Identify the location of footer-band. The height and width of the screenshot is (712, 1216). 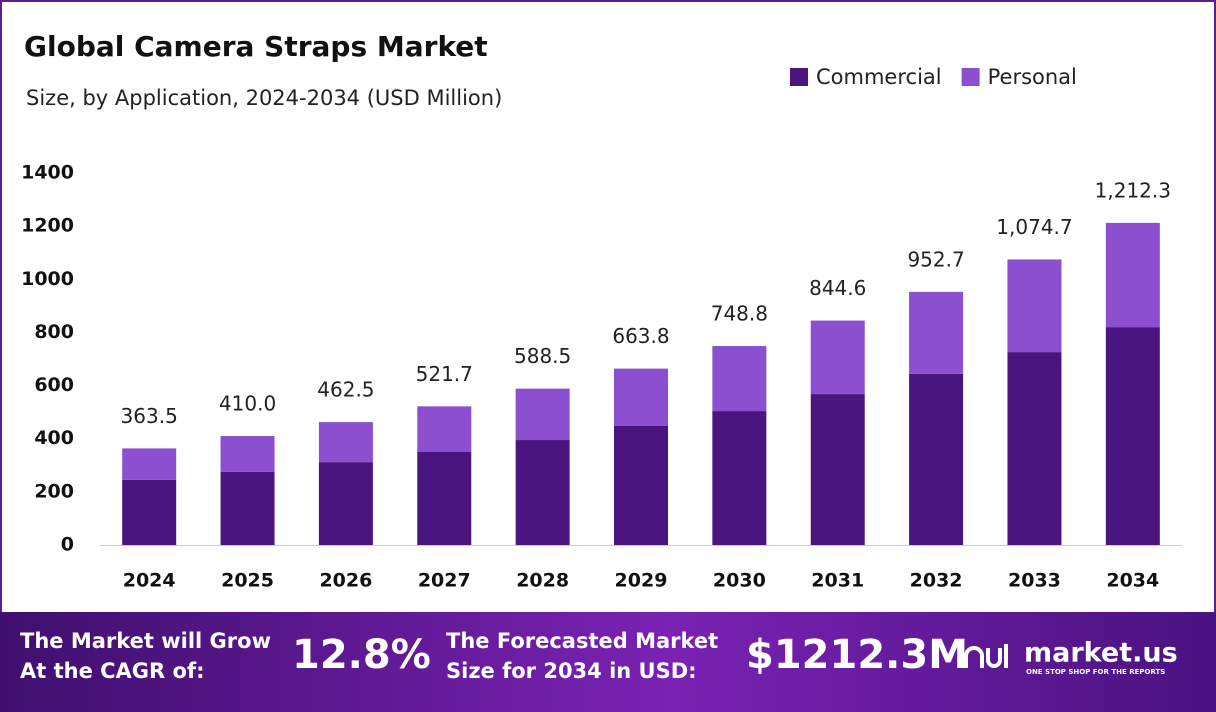
(608, 662).